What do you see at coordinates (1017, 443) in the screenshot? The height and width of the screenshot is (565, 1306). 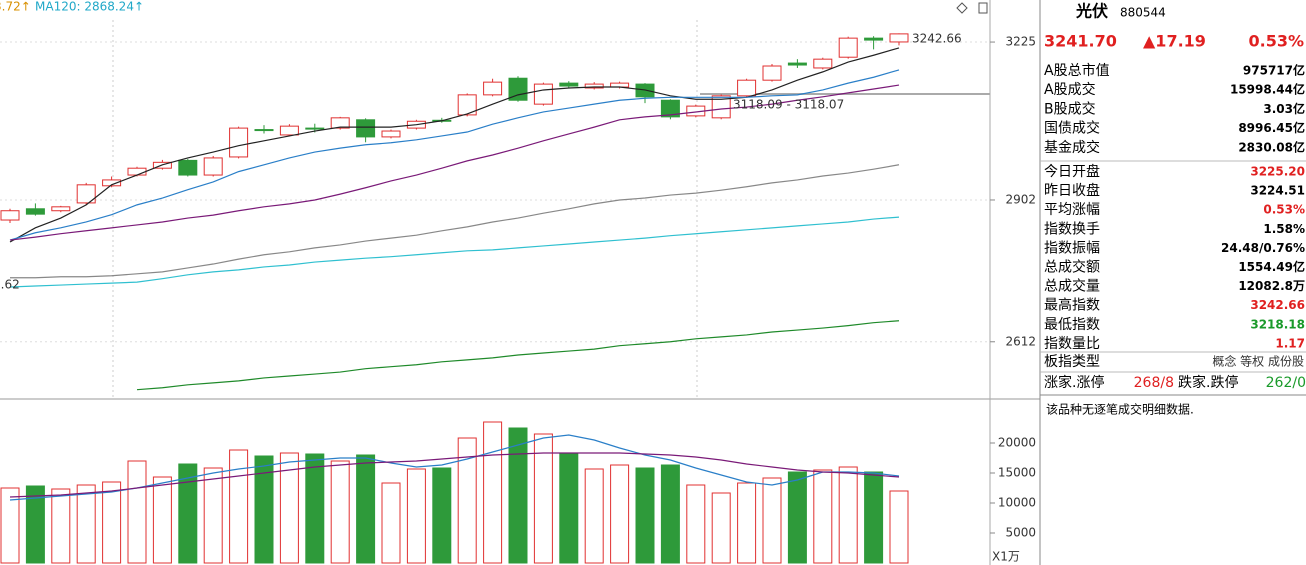 I see `y-tick-label: 20000` at bounding box center [1017, 443].